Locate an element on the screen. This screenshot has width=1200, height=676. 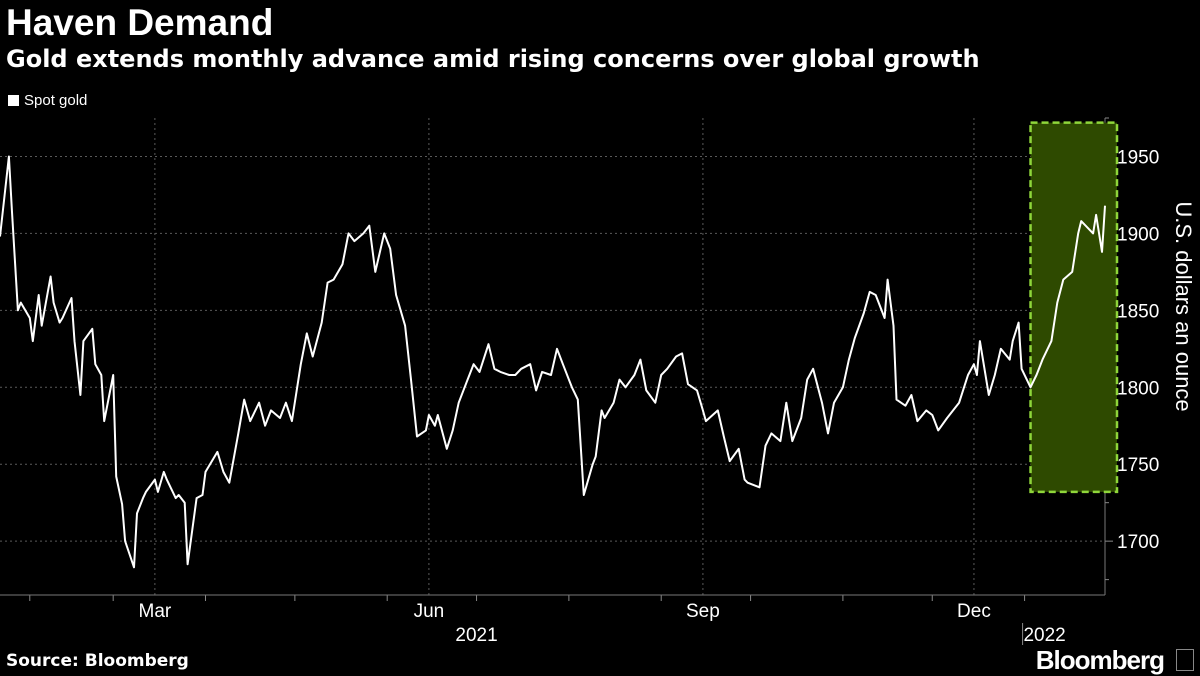
x-tick-label-jun: Jun is located at coordinates (429, 611).